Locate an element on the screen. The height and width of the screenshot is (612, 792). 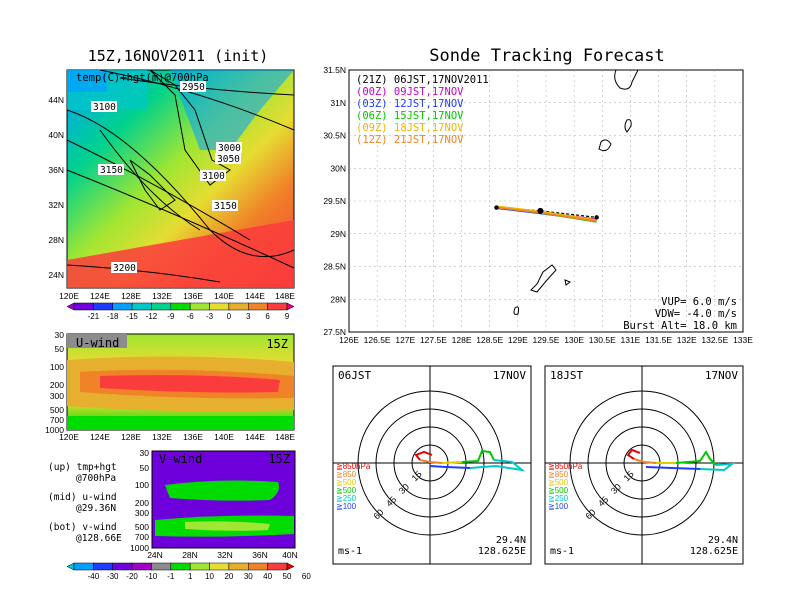
main-title: Sonde Tracking Forecast is located at coordinates (546, 56).